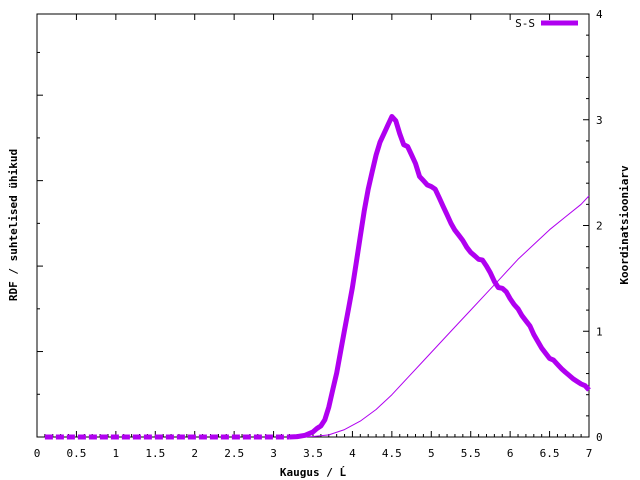  Describe the element at coordinates (599, 331) in the screenshot. I see `y2-tick-label: 1` at that location.